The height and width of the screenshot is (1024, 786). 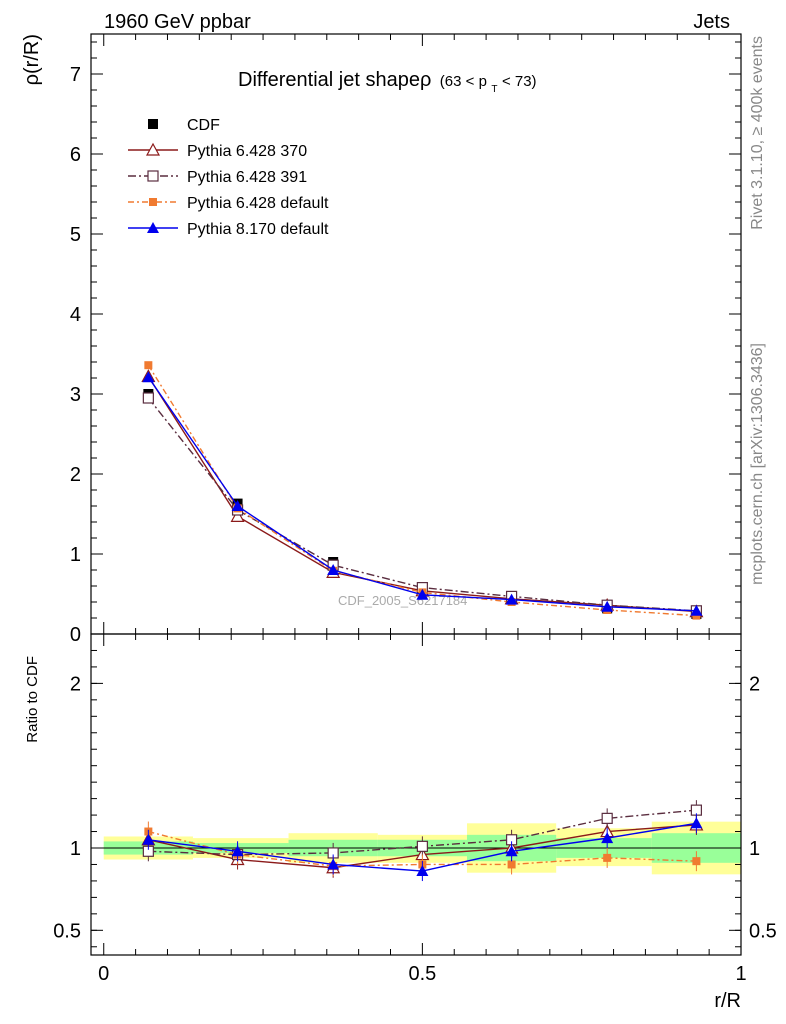 I want to click on main-y-tick-label: 4, so click(x=75, y=315).